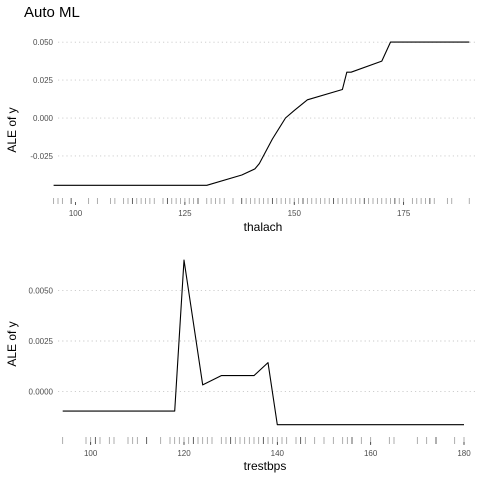 The image size is (480, 480). Describe the element at coordinates (76, 213) in the screenshot. I see `thalach-x-tick-label: 100` at that location.